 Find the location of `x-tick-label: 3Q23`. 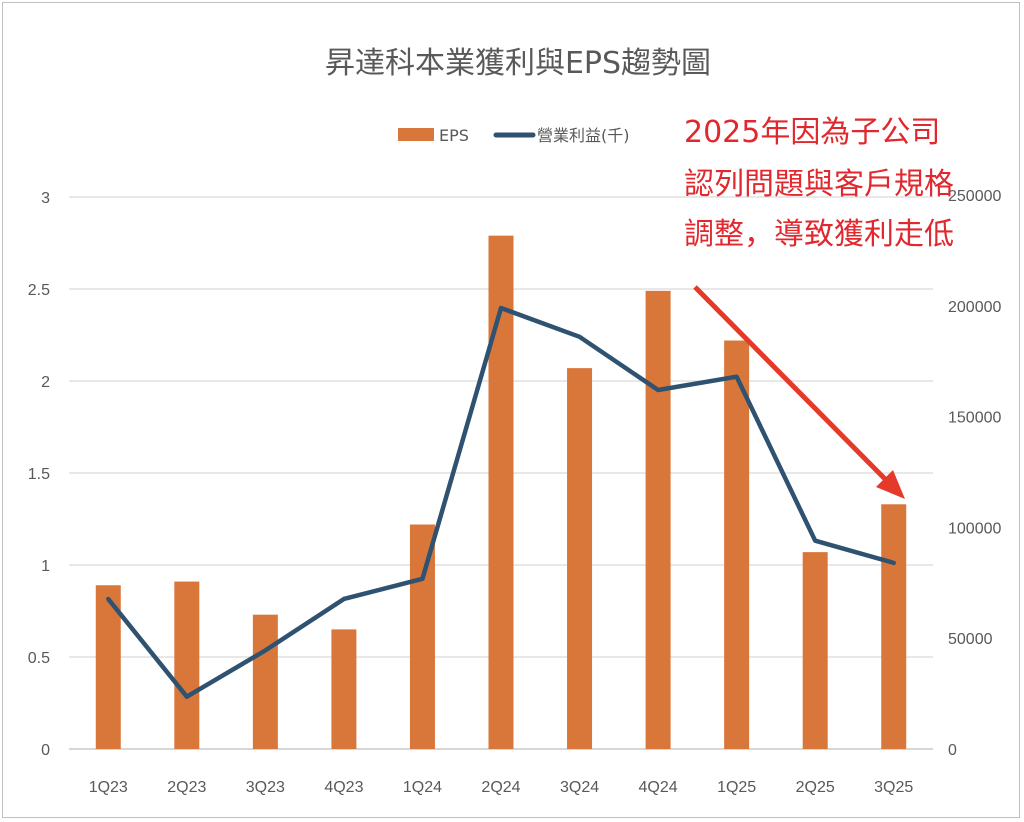

x-tick-label: 3Q23 is located at coordinates (265, 787).